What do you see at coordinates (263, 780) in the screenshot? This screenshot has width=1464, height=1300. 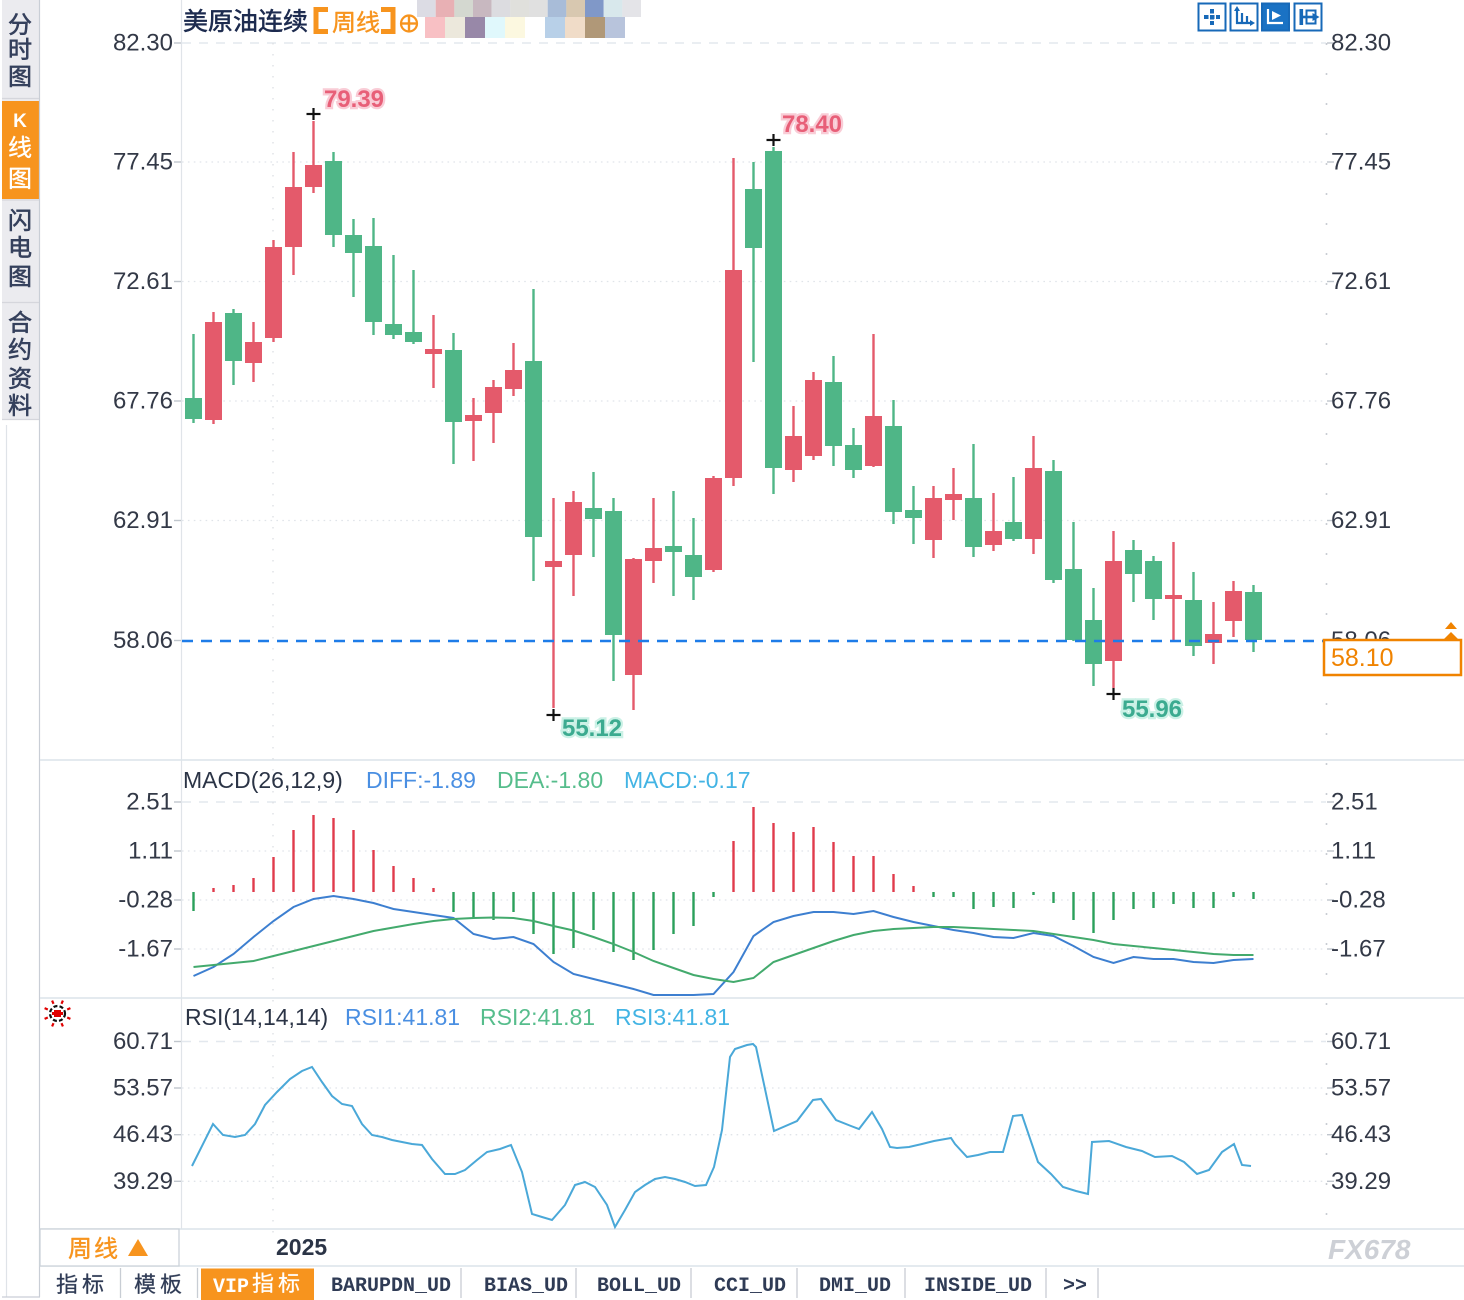 I see `svg-text: MACD(26,12,9)` at bounding box center [263, 780].